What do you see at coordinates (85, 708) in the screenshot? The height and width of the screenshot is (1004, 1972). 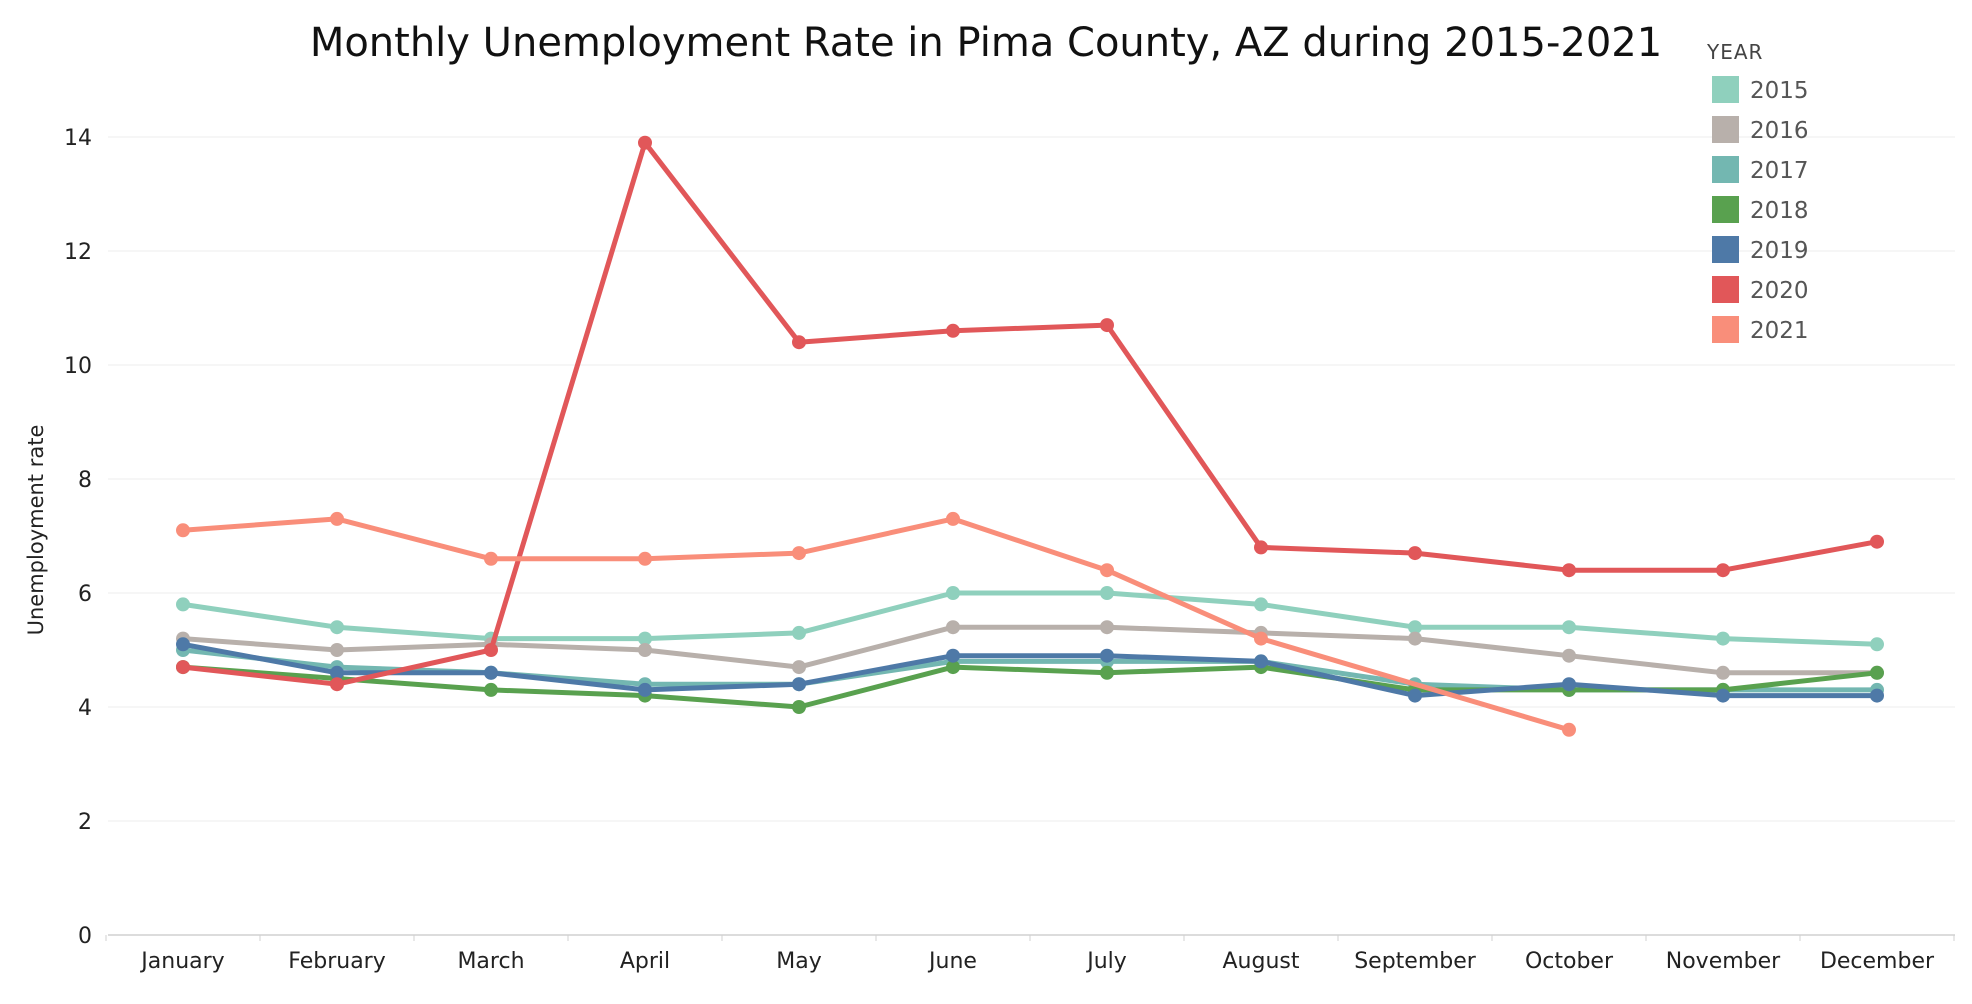 I see `y-tick-label: 4` at bounding box center [85, 708].